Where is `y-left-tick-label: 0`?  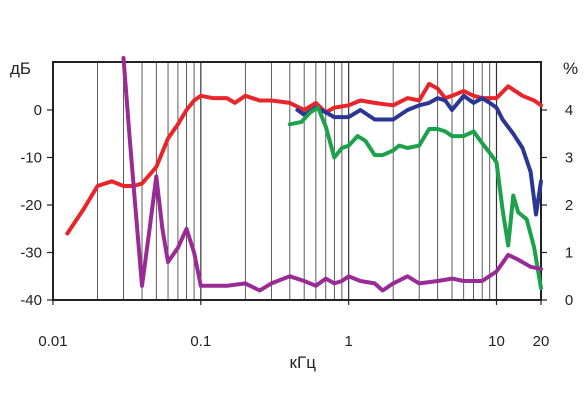
y-left-tick-label: 0 is located at coordinates (38, 110).